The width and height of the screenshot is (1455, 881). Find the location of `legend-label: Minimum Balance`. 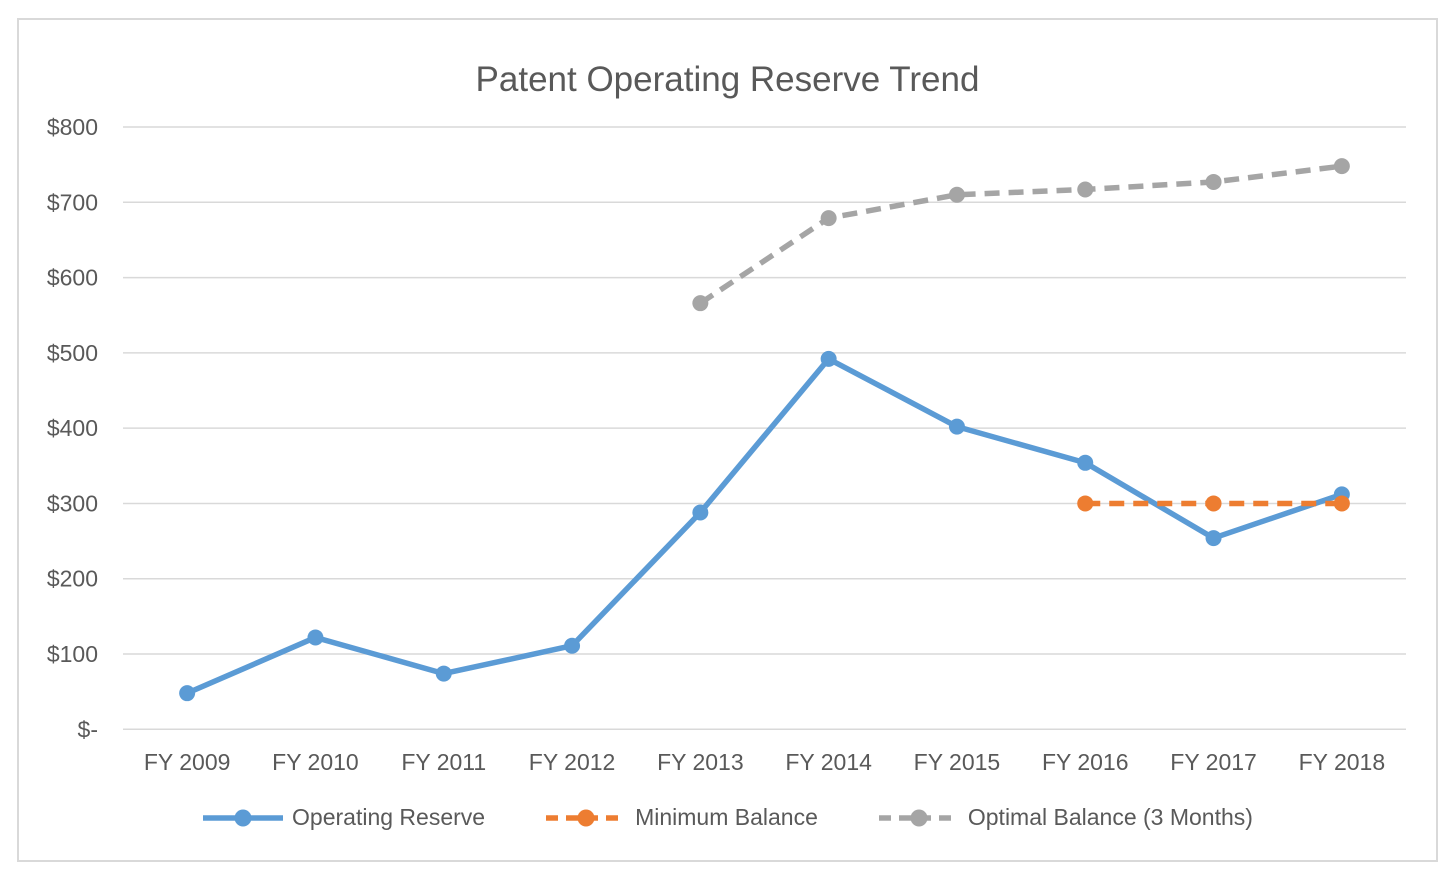

legend-label: Minimum Balance is located at coordinates (726, 817).